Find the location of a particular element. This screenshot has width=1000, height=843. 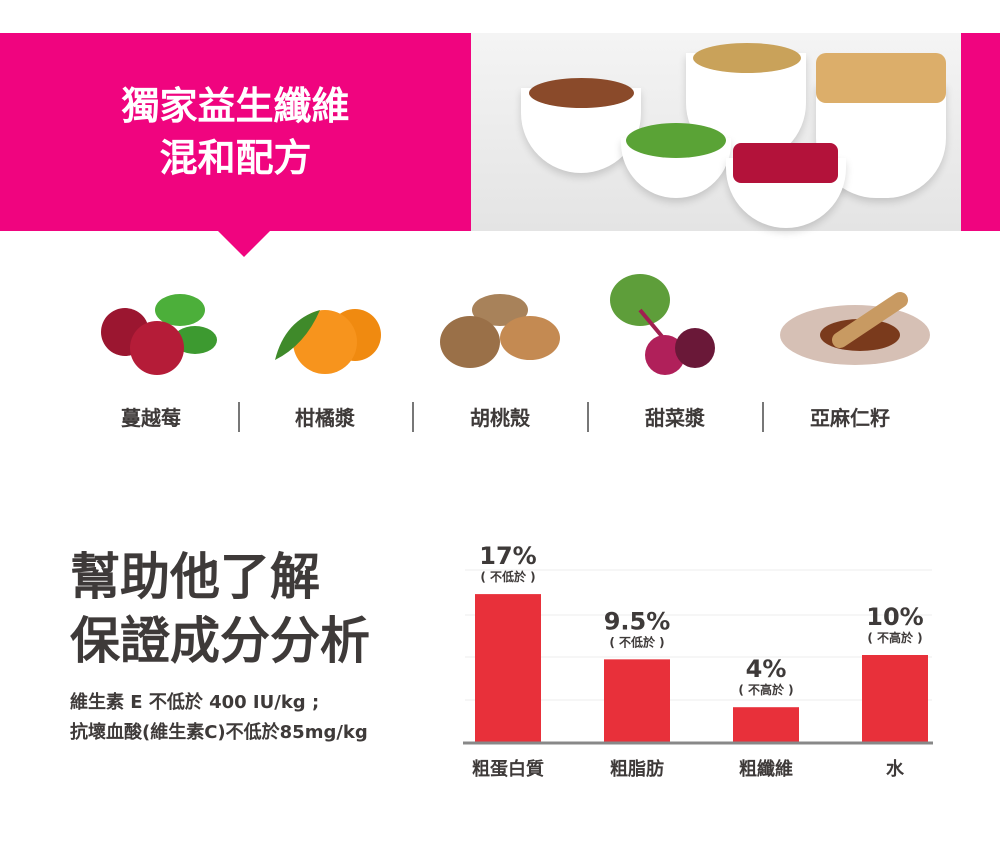

banner-side-strip is located at coordinates (980, 132).